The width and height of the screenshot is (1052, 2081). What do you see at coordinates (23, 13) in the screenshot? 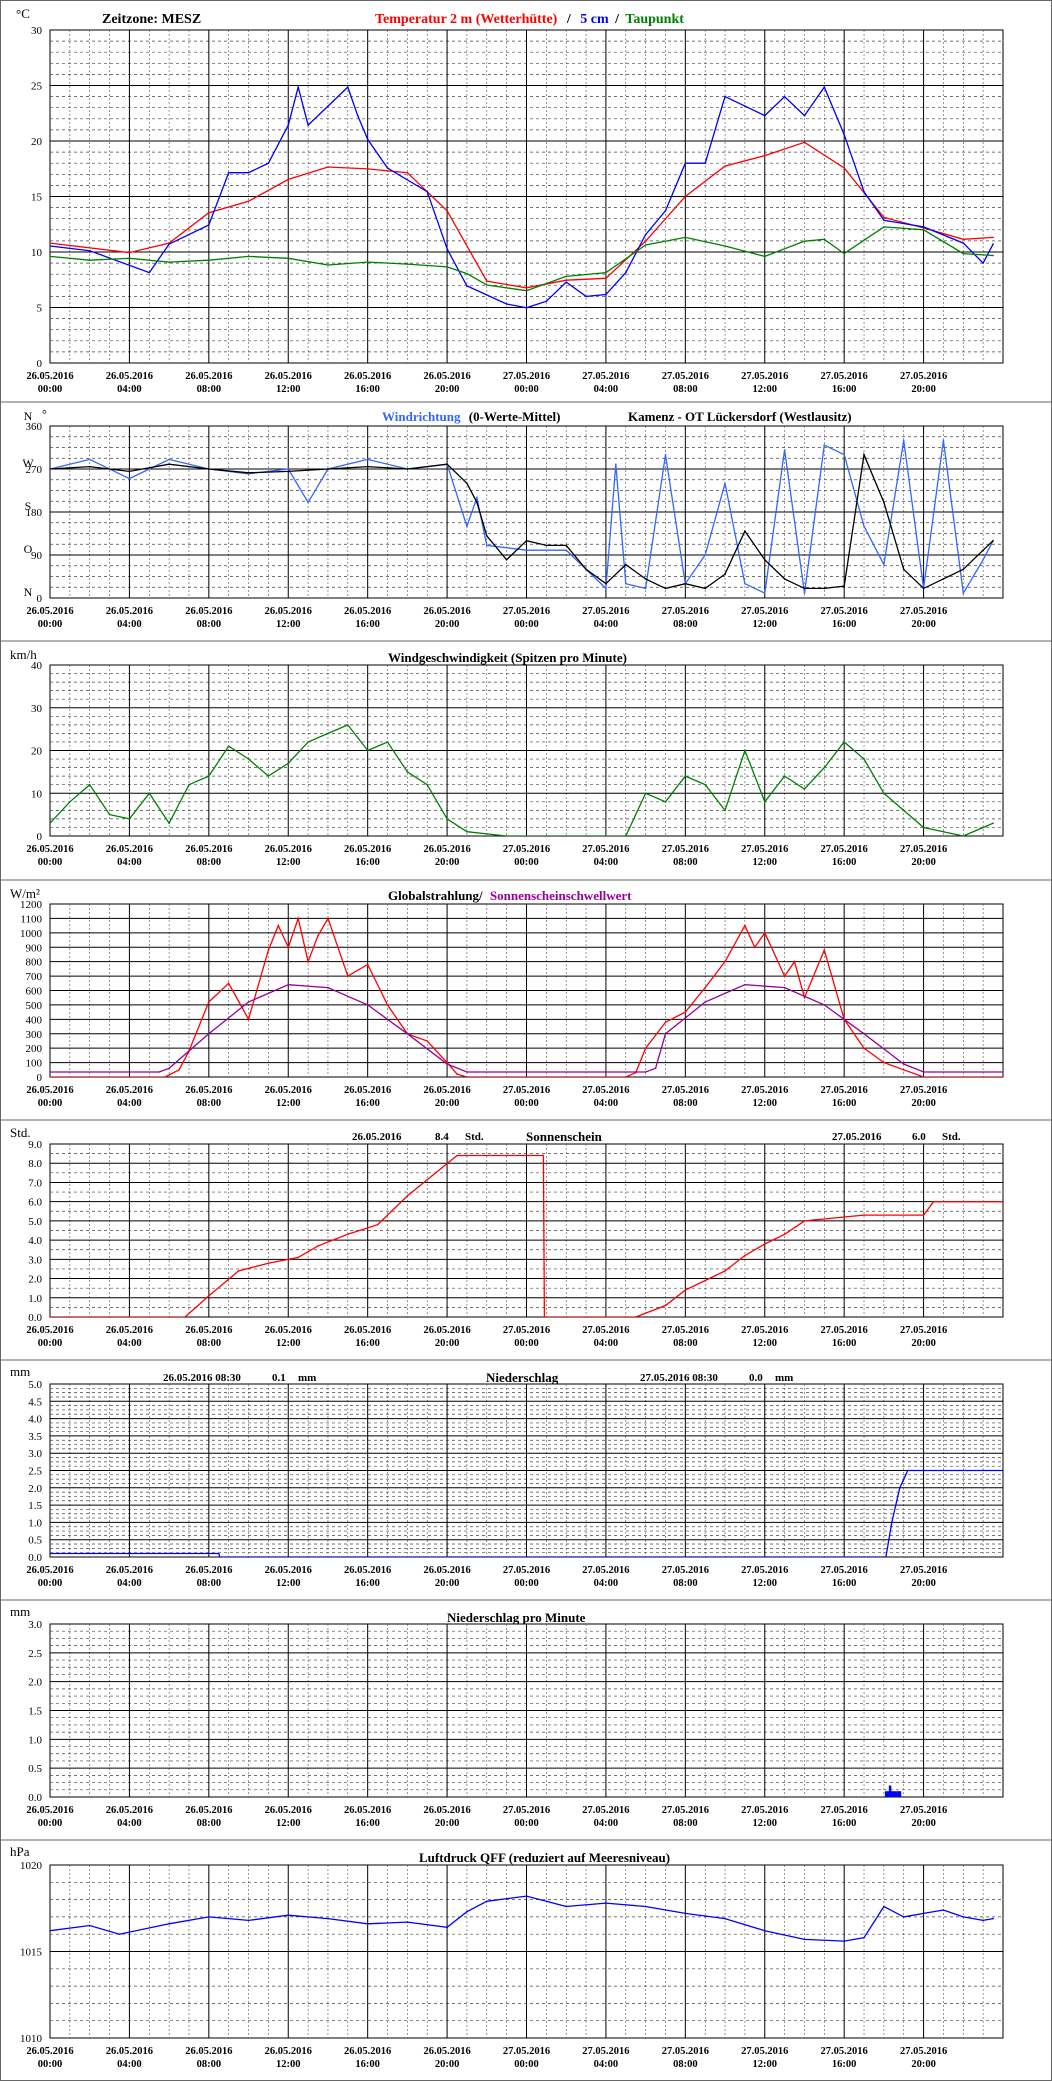
I see `temperature-unit-label: °C` at bounding box center [23, 13].